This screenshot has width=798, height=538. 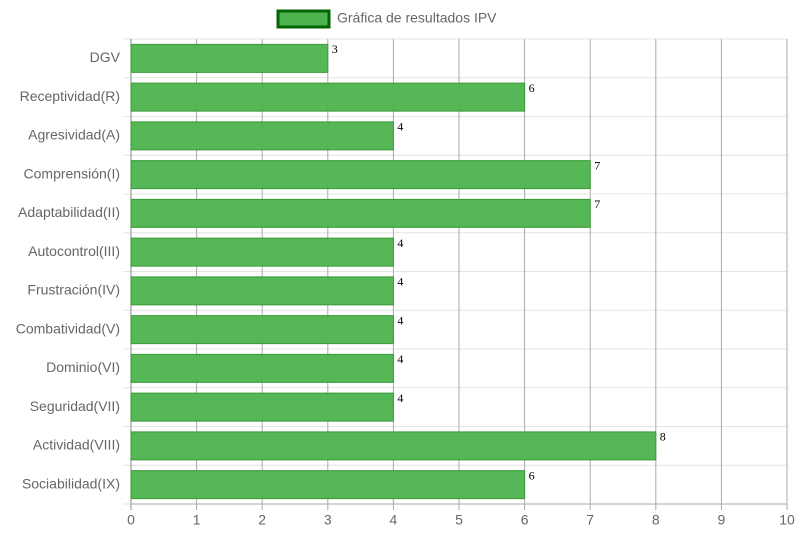 I want to click on x-tick-label: 0, so click(x=131, y=520).